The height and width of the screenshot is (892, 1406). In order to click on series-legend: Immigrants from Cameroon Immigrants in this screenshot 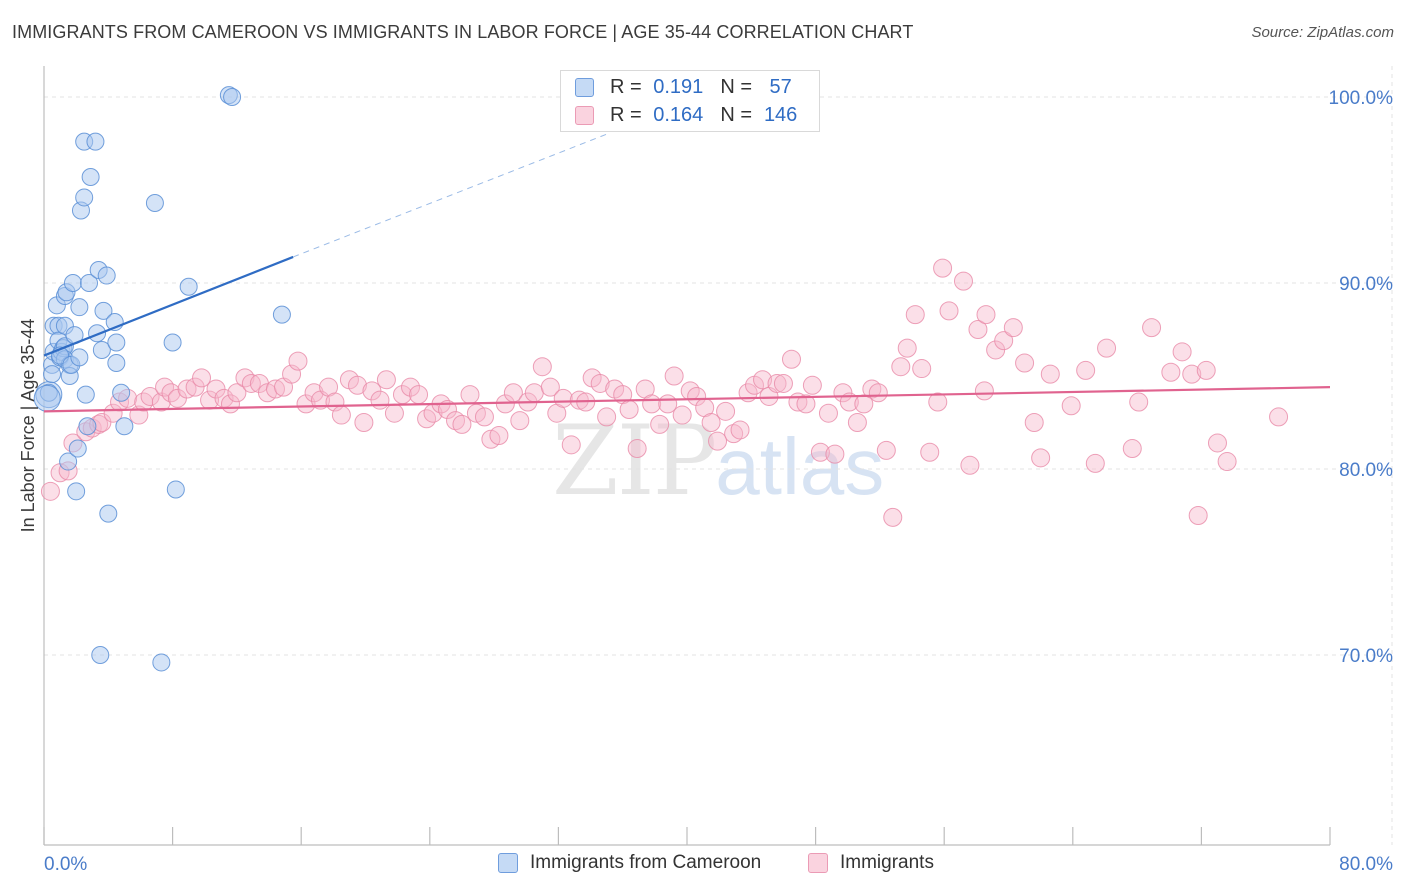, I will do `click(703, 865)`.